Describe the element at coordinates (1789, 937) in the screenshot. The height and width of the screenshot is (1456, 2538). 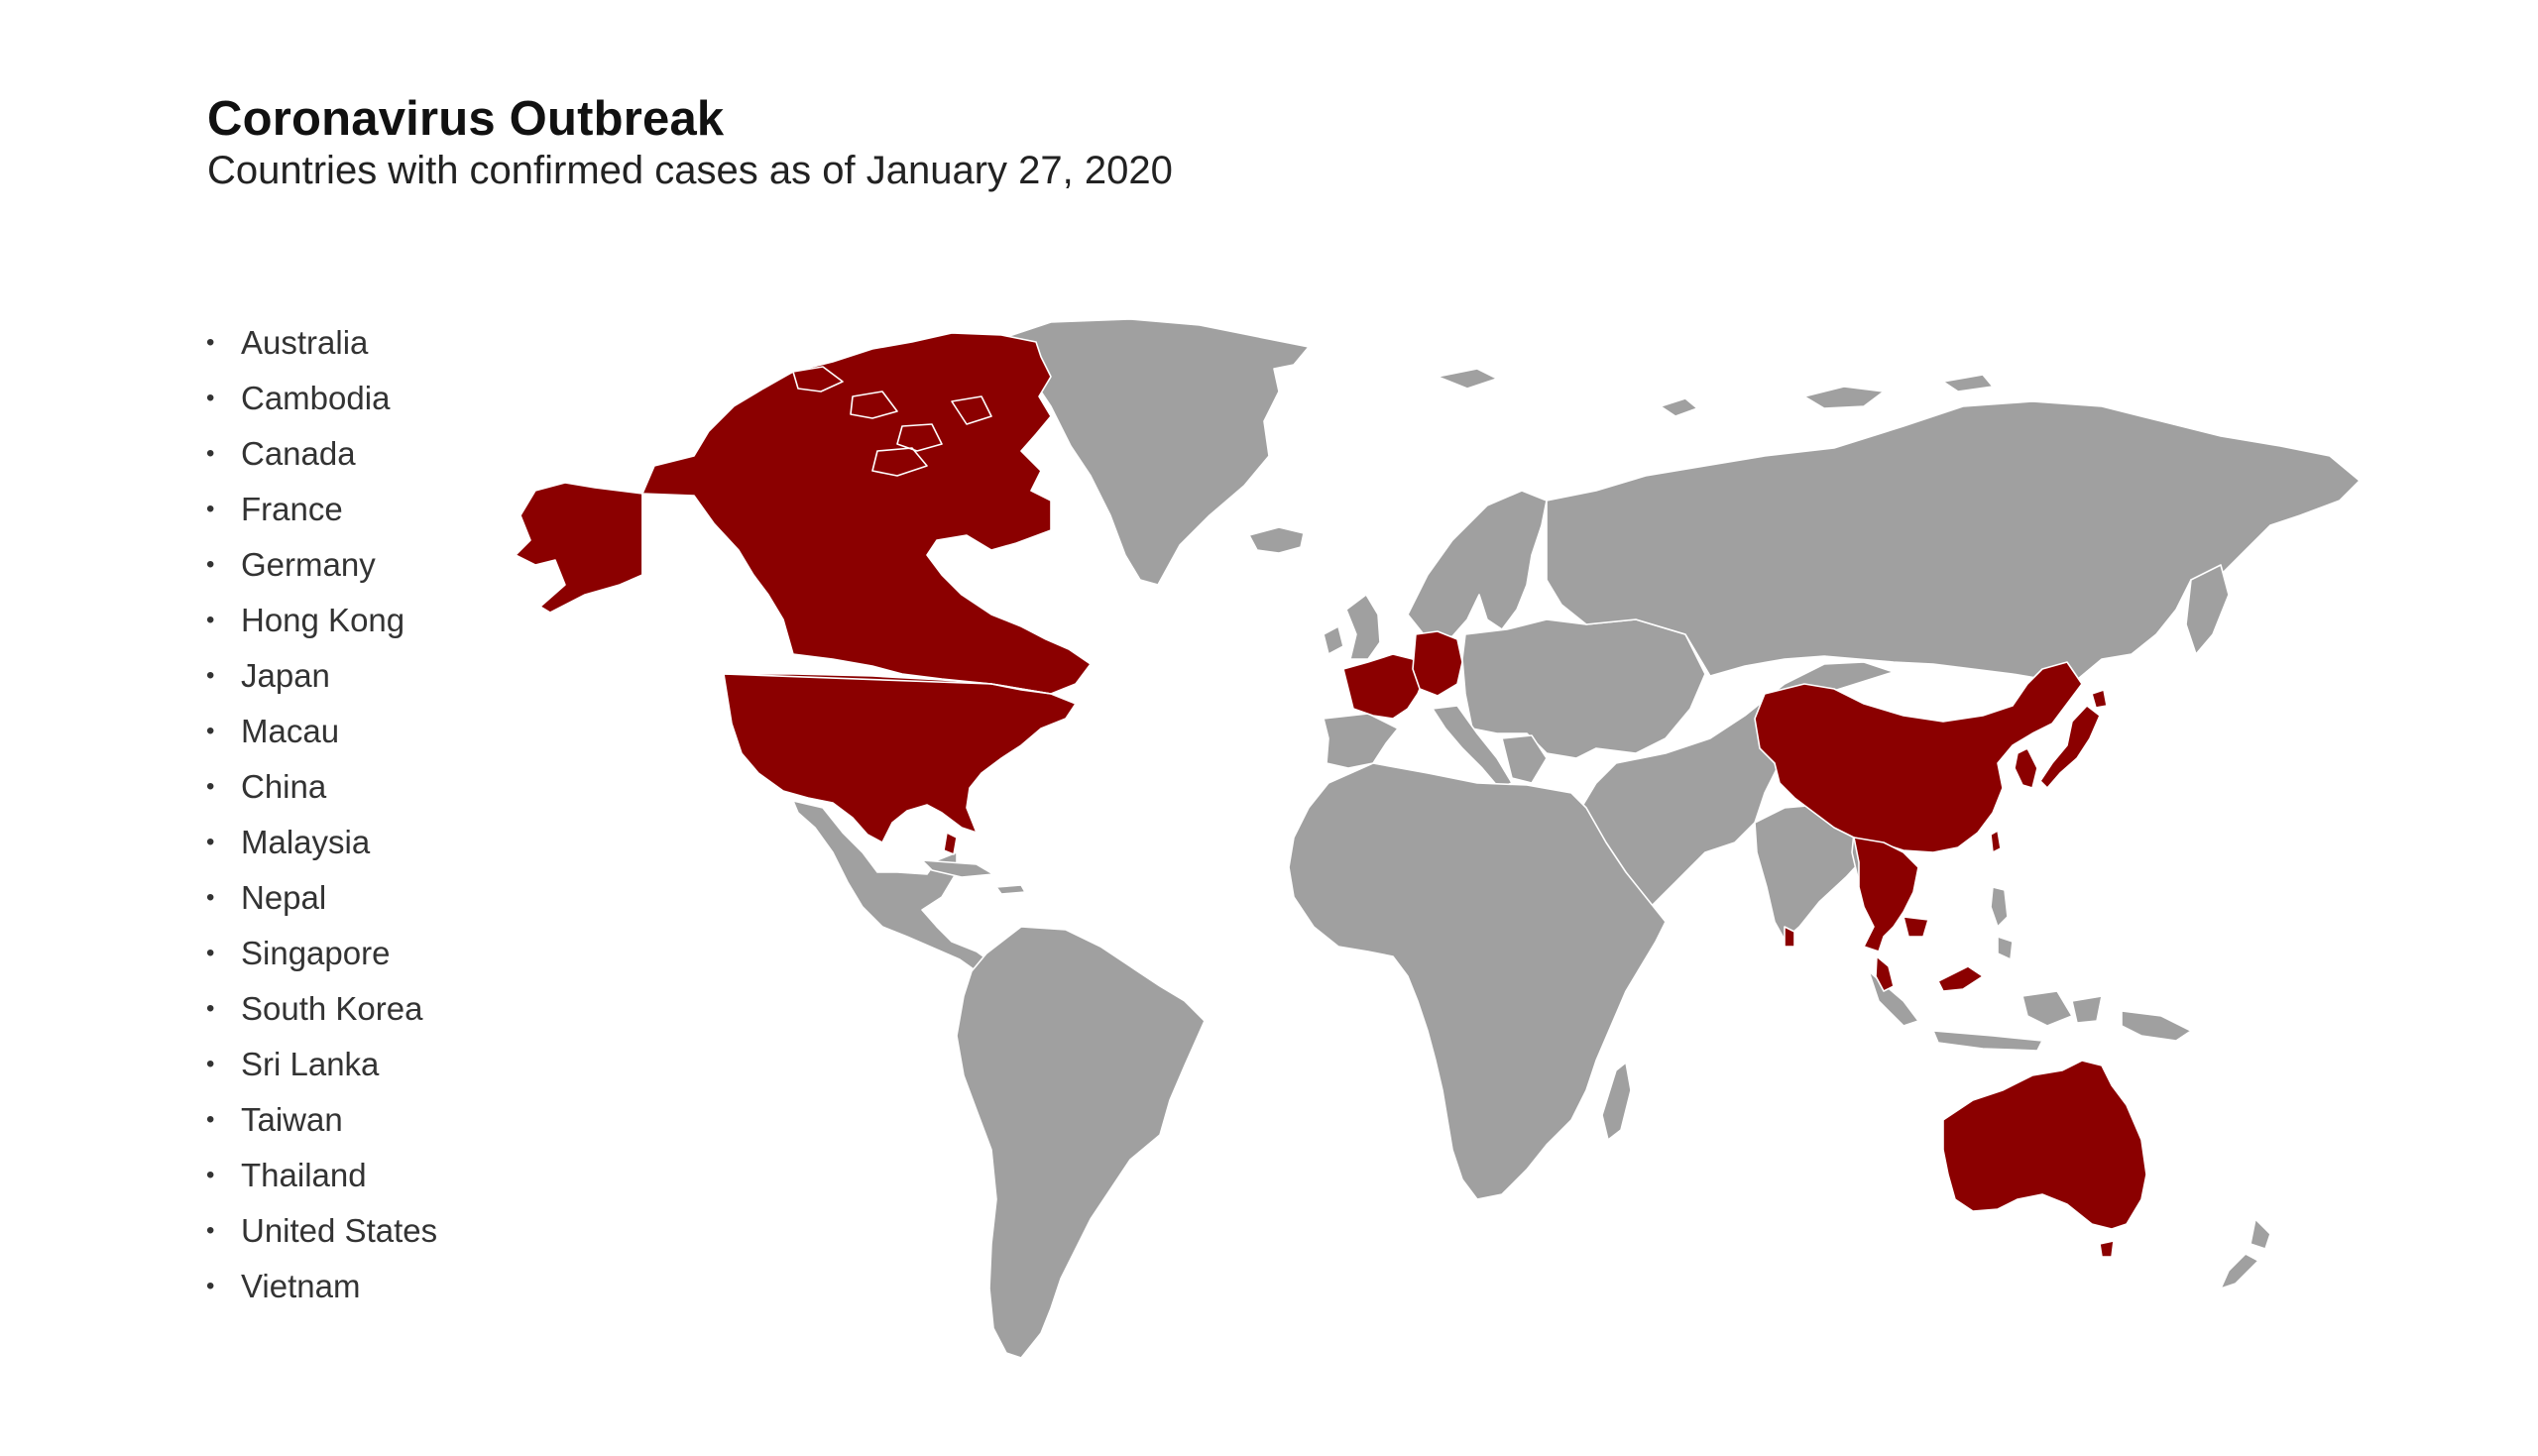
I see `sri-lanka` at that location.